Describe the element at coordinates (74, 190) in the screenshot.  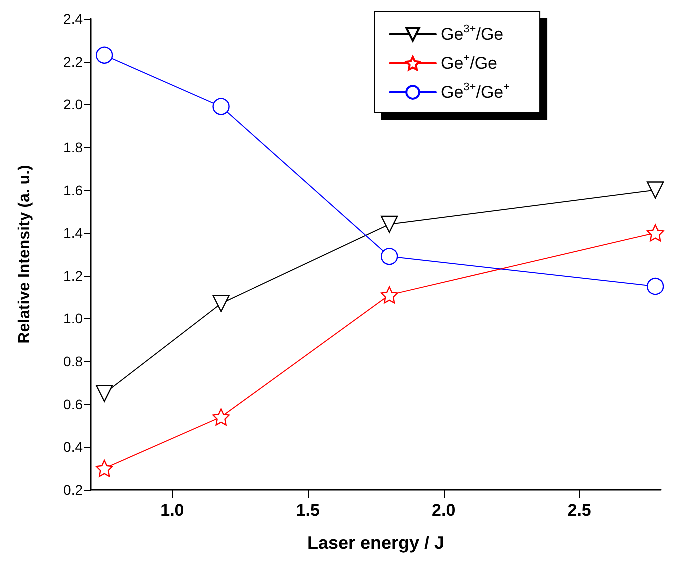
I see `y-tick-label: 1.6` at that location.